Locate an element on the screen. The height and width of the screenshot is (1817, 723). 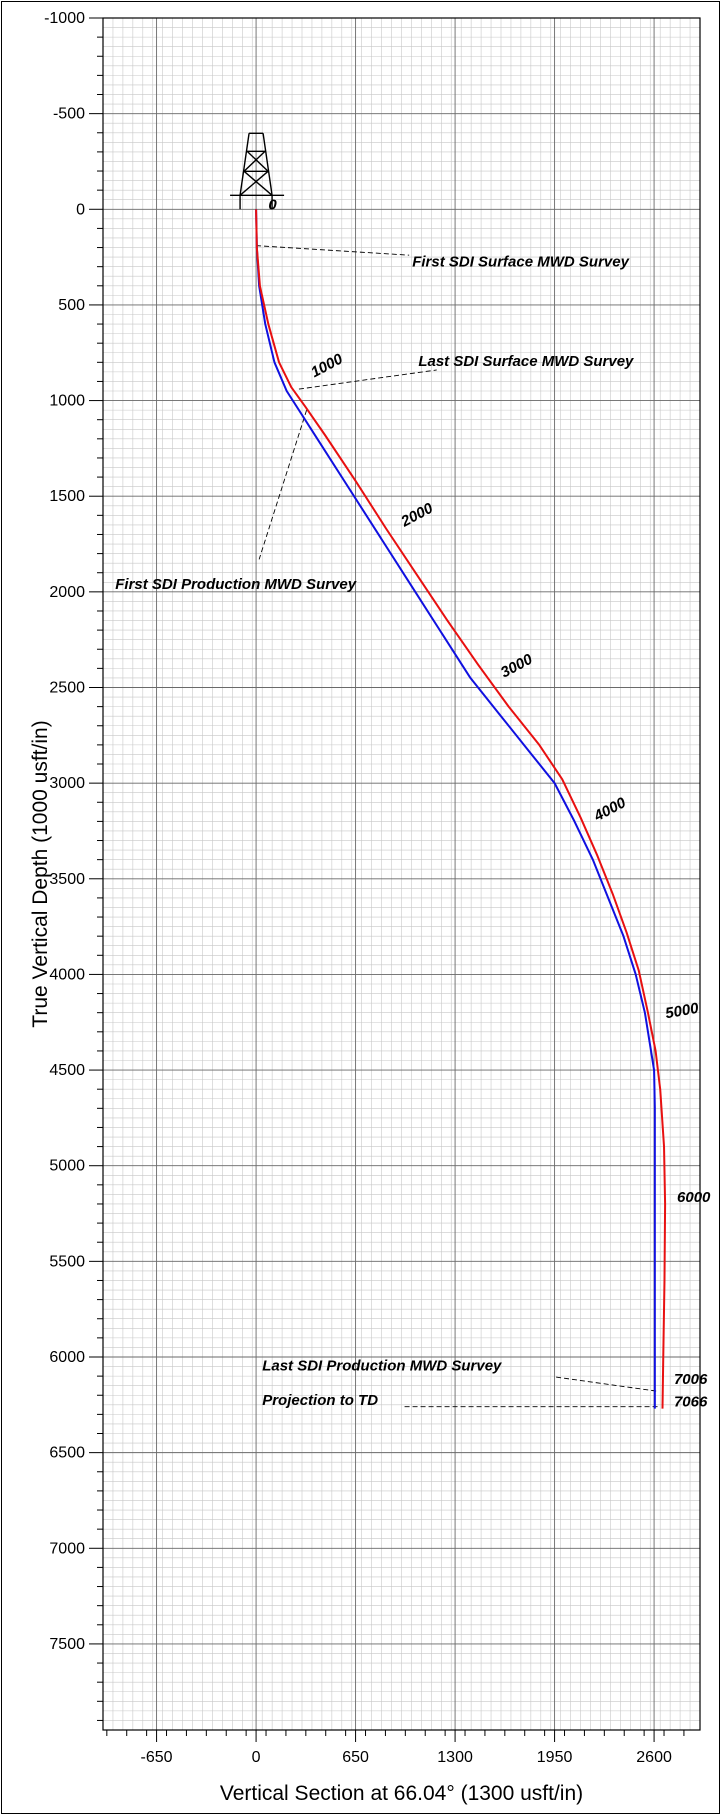
md-label: 4000 is located at coordinates (609, 809).